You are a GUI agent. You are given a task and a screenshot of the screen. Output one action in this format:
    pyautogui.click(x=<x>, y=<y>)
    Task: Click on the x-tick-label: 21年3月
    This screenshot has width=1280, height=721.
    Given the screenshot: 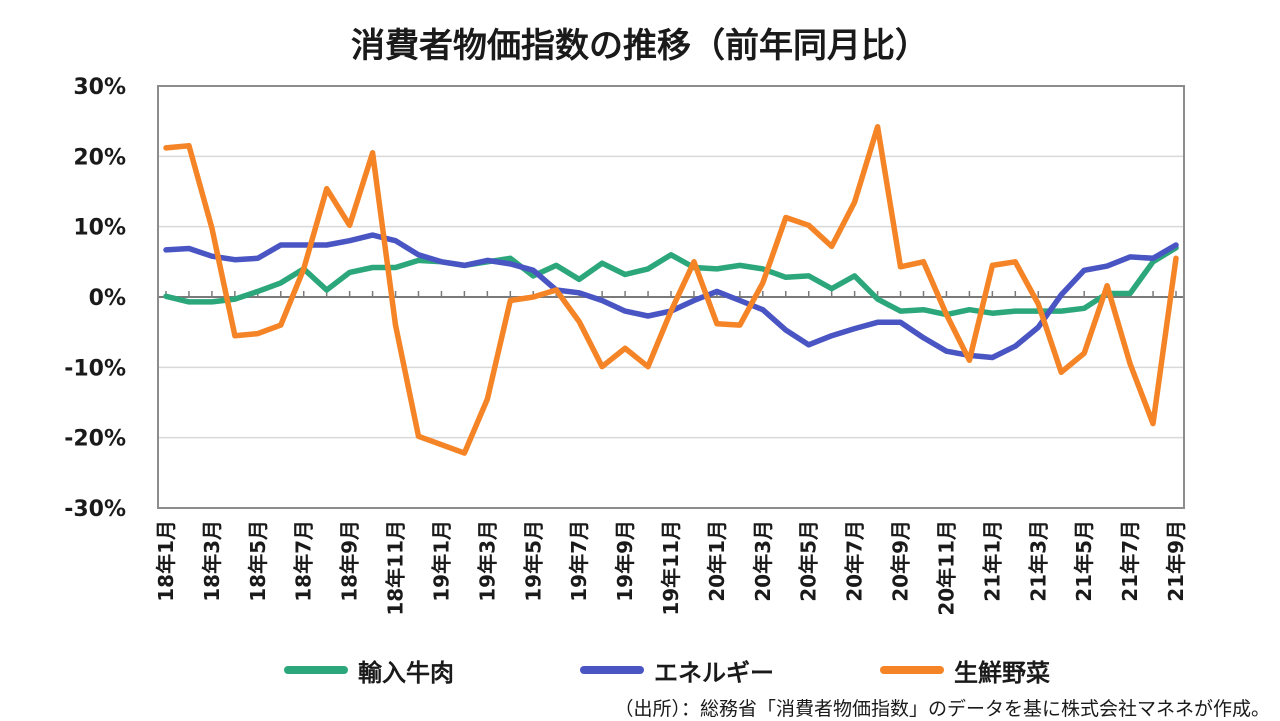 What is the action you would take?
    pyautogui.click(x=1038, y=561)
    